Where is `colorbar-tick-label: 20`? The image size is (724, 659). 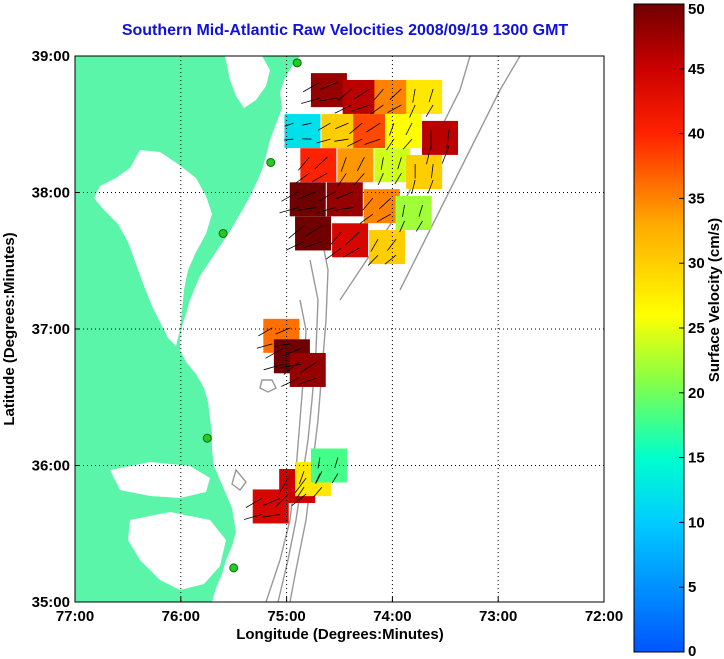 colorbar-tick-label: 20 is located at coordinates (696, 393).